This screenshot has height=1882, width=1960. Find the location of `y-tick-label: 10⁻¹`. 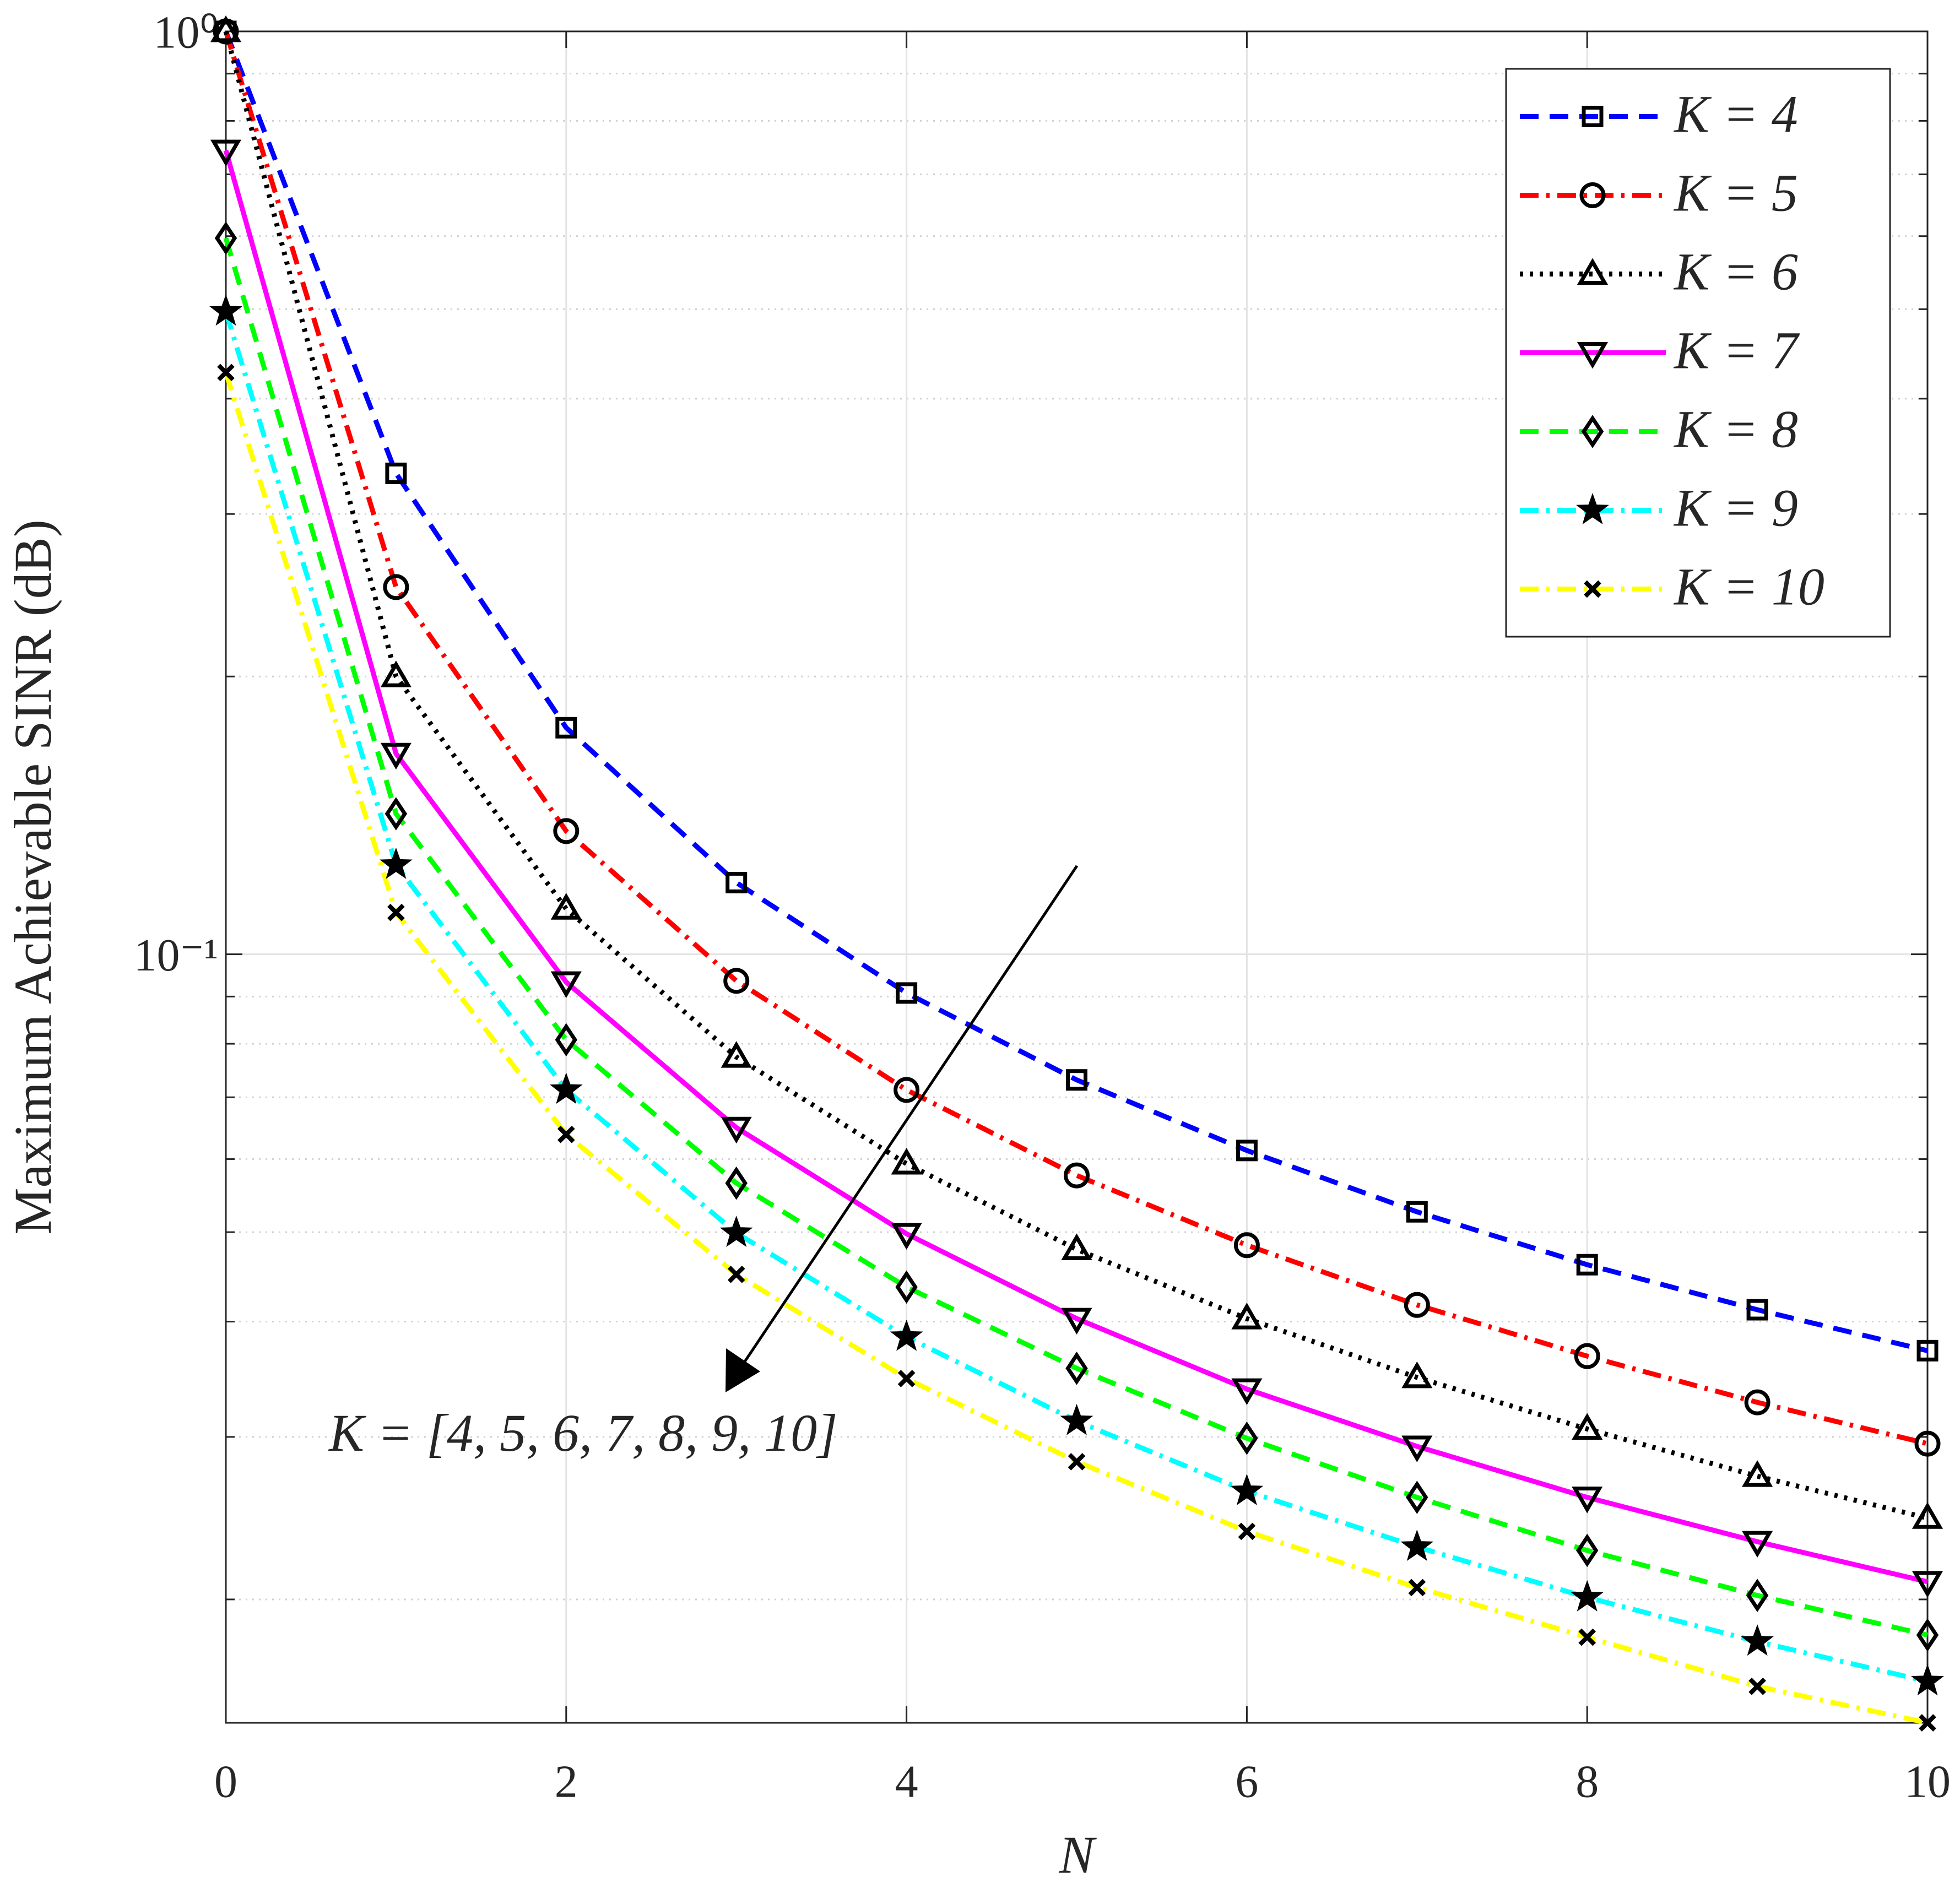

y-tick-label: 10⁻¹ is located at coordinates (175, 956).